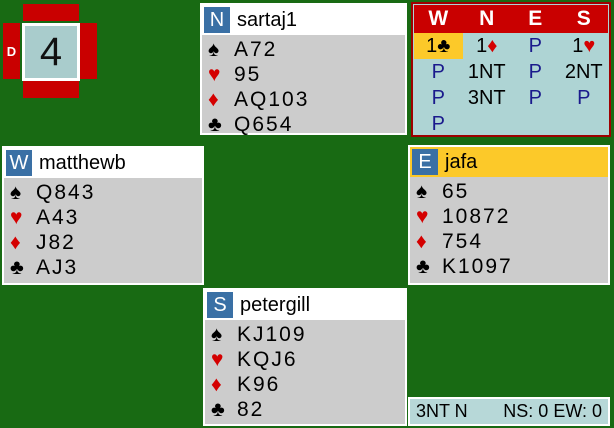 The height and width of the screenshot is (428, 614). Describe the element at coordinates (272, 99) in the screenshot. I see `hand-cards: AQ103` at that location.